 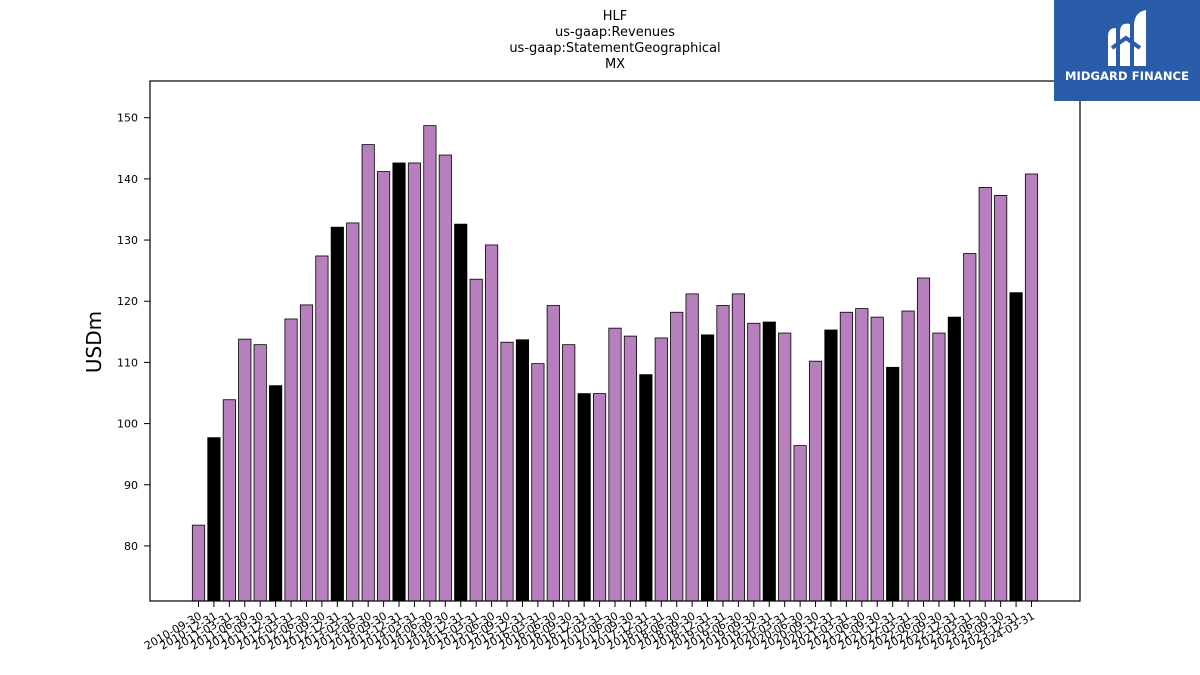 I want to click on y-tick-label: 100, so click(x=127, y=424).